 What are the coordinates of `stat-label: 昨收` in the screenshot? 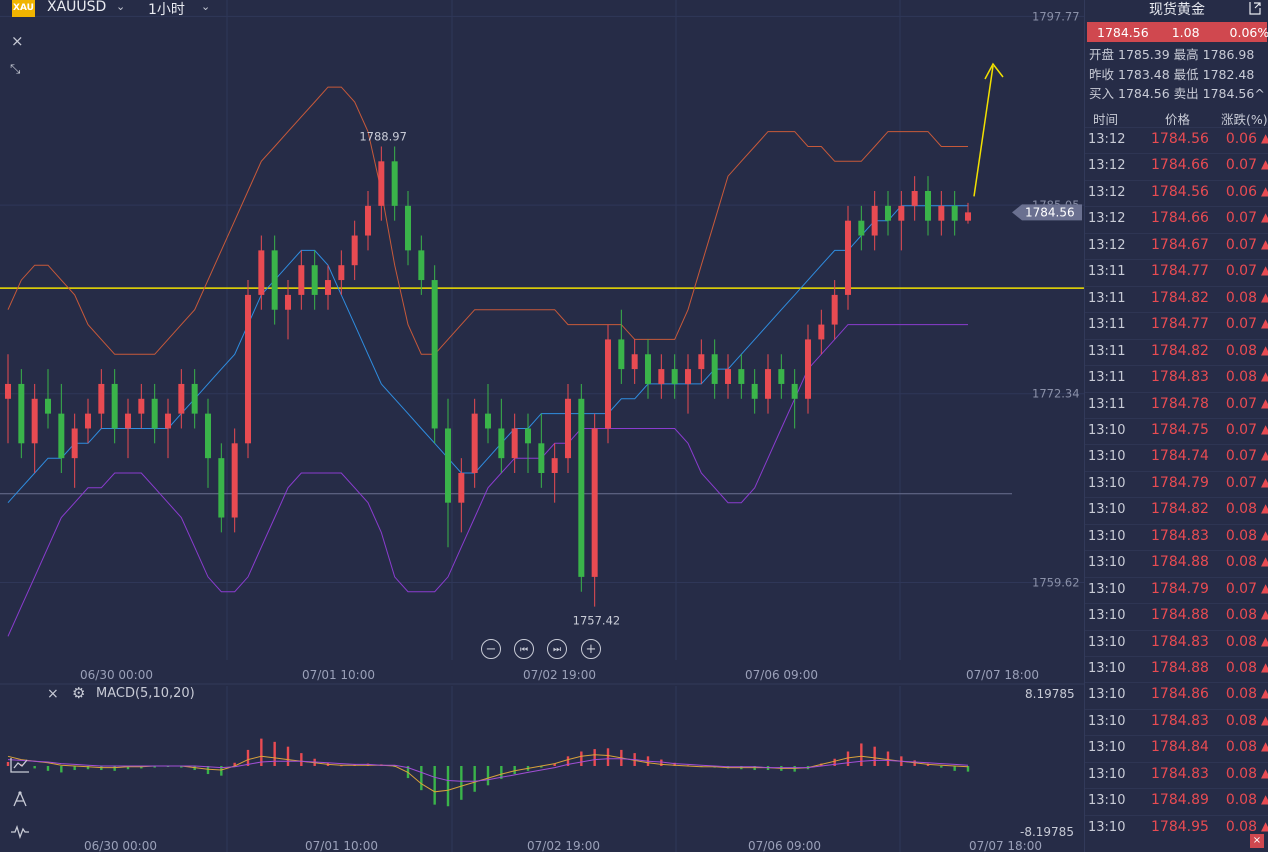 It's located at (1102, 74).